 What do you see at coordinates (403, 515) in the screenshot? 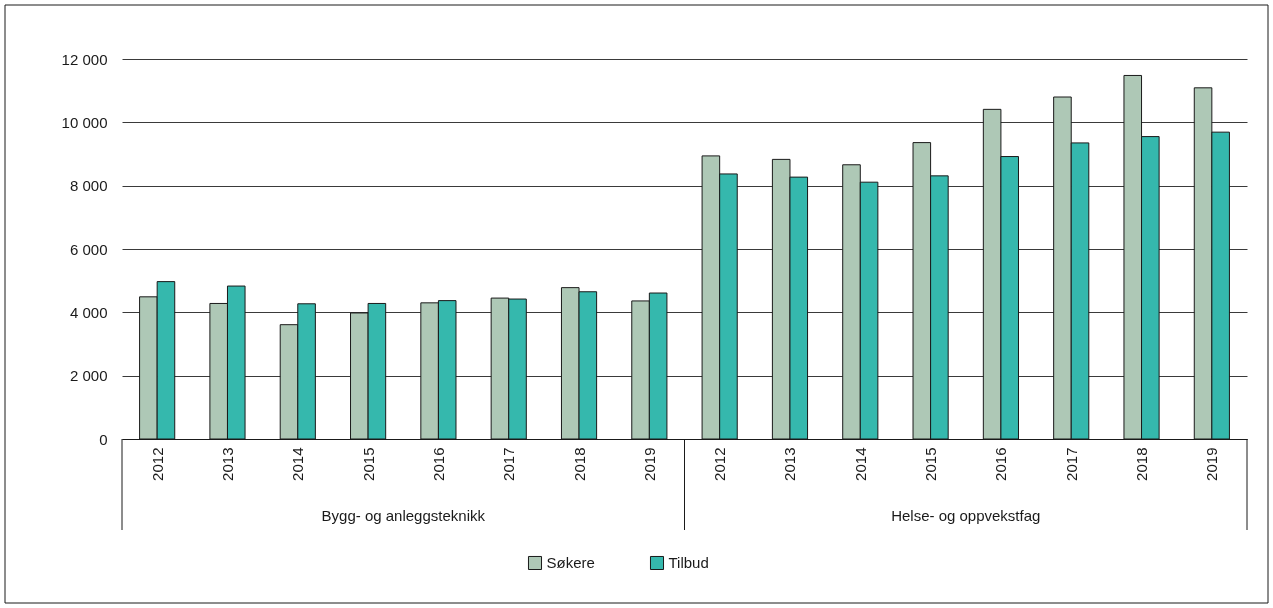
I see `text: Bygg- og anleggsteknikk` at bounding box center [403, 515].